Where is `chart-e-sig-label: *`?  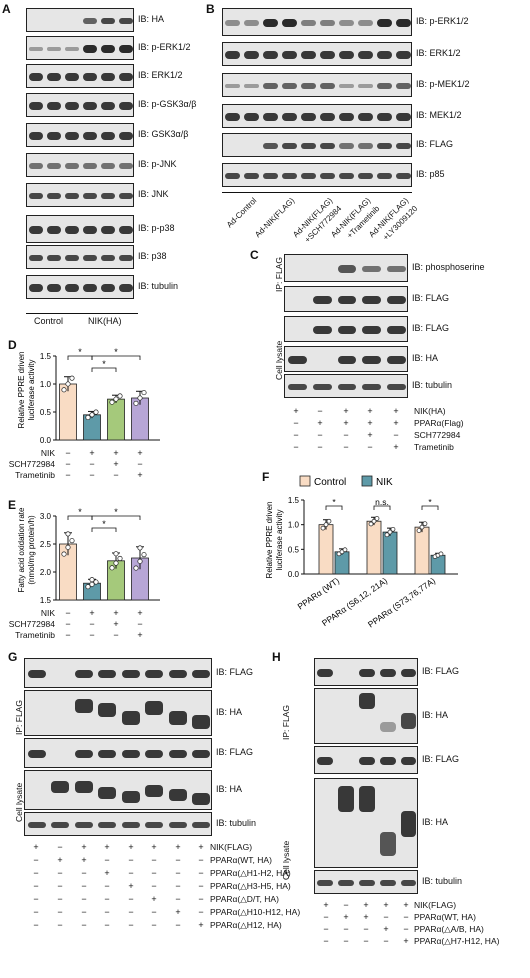
chart-e-sig-label: * is located at coordinates (116, 512).